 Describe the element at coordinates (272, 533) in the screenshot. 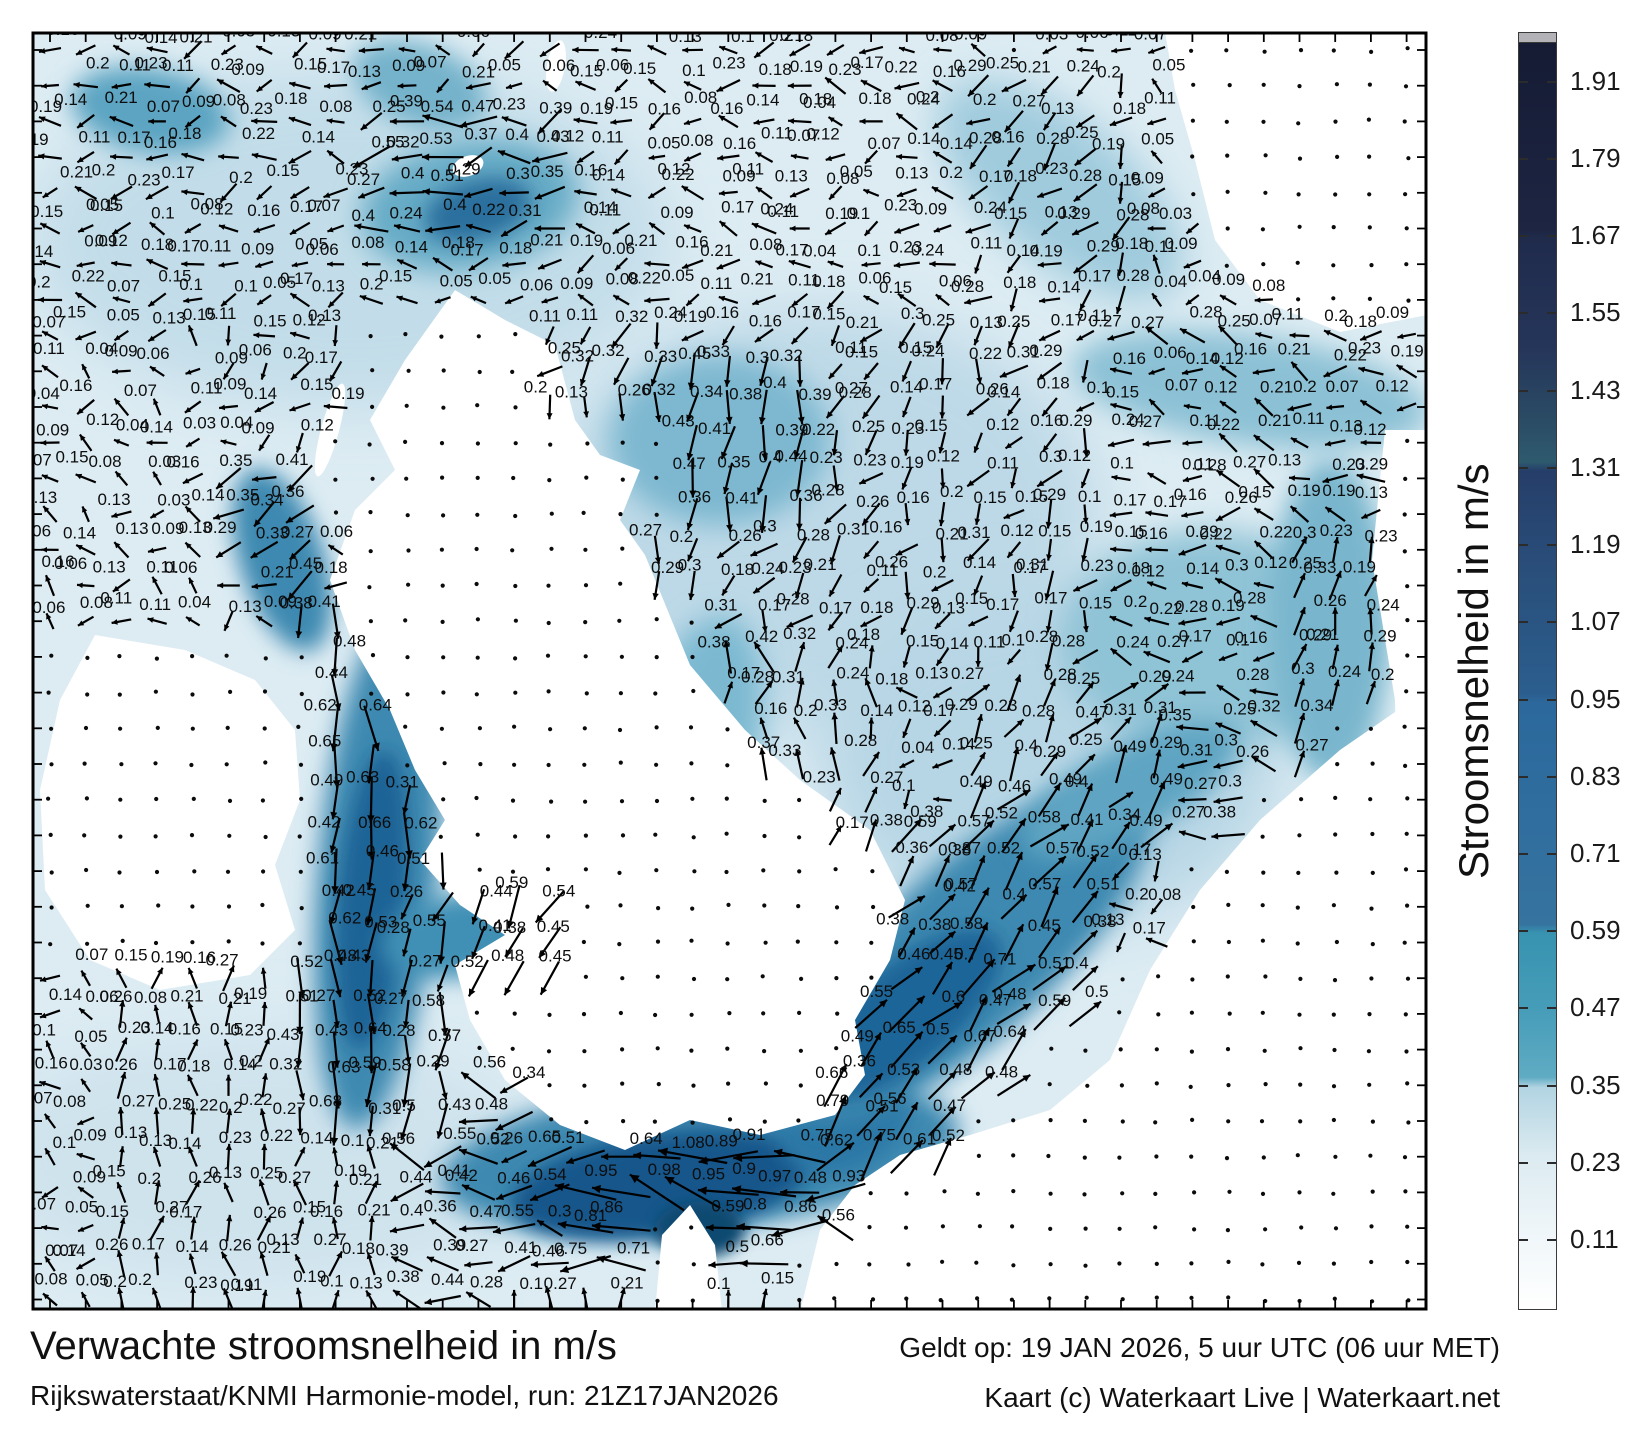

I see `speed-label: 0.33` at that location.